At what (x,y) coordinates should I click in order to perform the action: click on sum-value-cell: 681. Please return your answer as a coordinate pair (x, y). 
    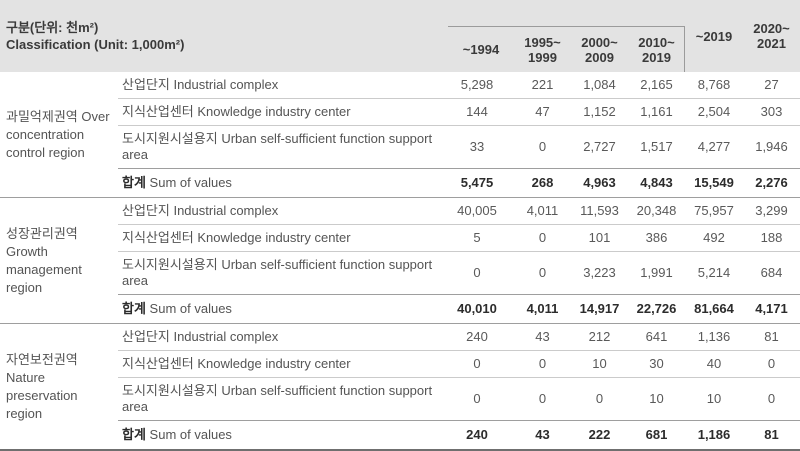
    Looking at the image, I should click on (656, 435).